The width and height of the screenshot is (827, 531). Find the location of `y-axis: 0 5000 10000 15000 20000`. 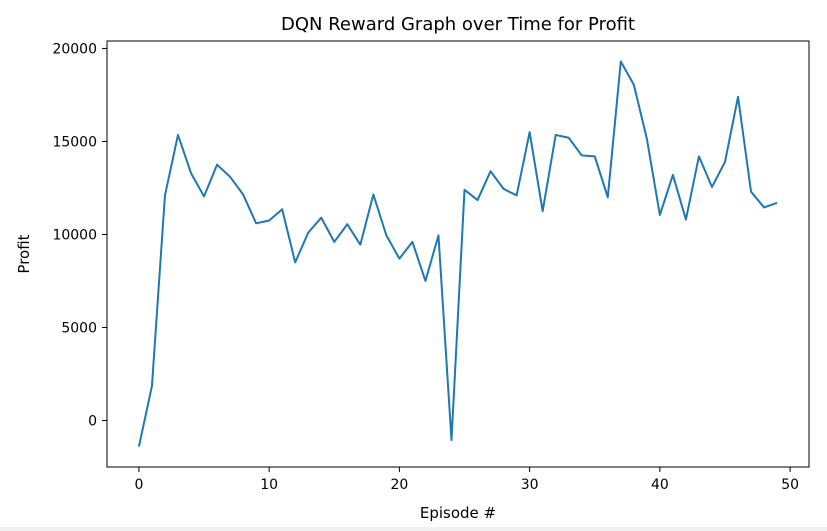

y-axis: 0 5000 10000 15000 20000 is located at coordinates (79, 235).